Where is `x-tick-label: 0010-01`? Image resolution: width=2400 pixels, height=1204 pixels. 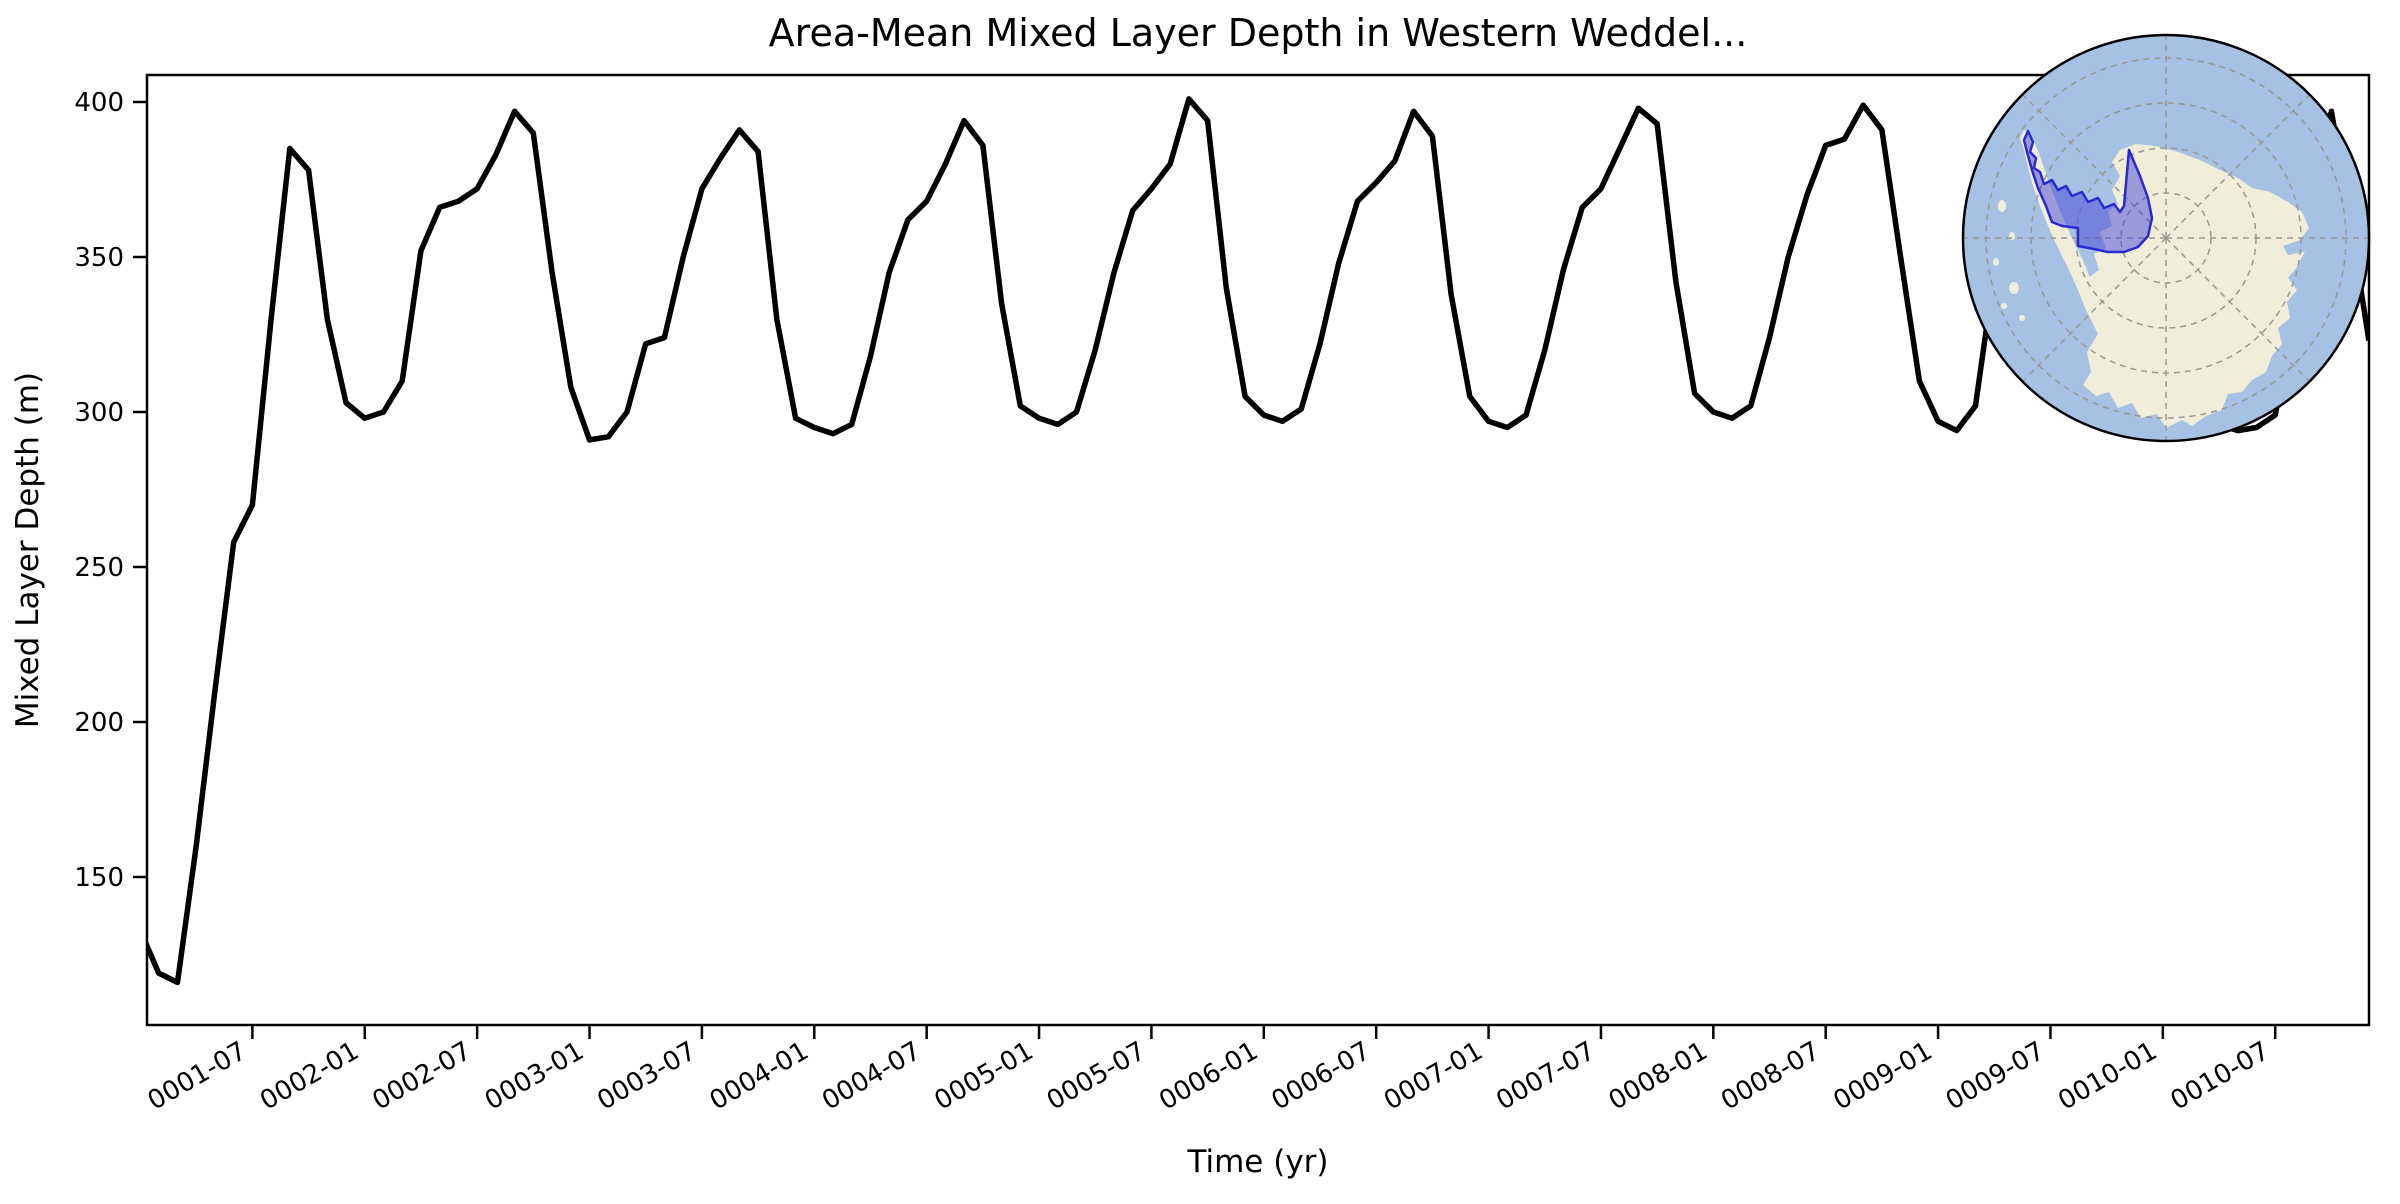 x-tick-label: 0010-01 is located at coordinates (2107, 1076).